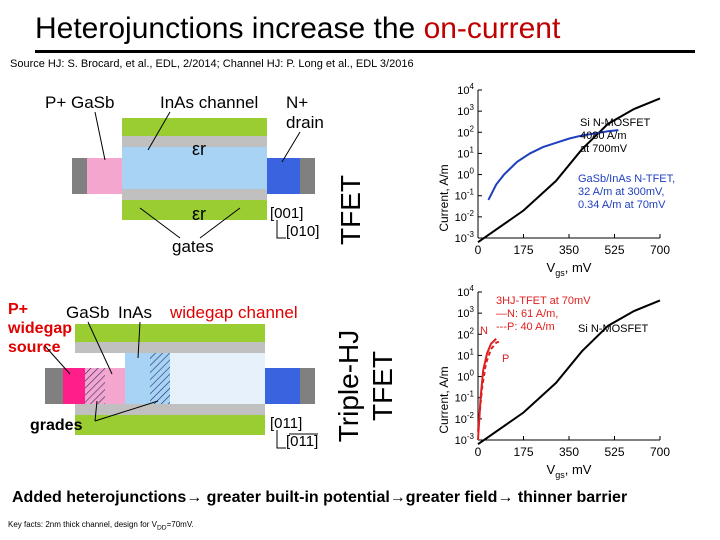 The height and width of the screenshot is (540, 720). I want to click on annotation-text: at 700mV, so click(604, 149).